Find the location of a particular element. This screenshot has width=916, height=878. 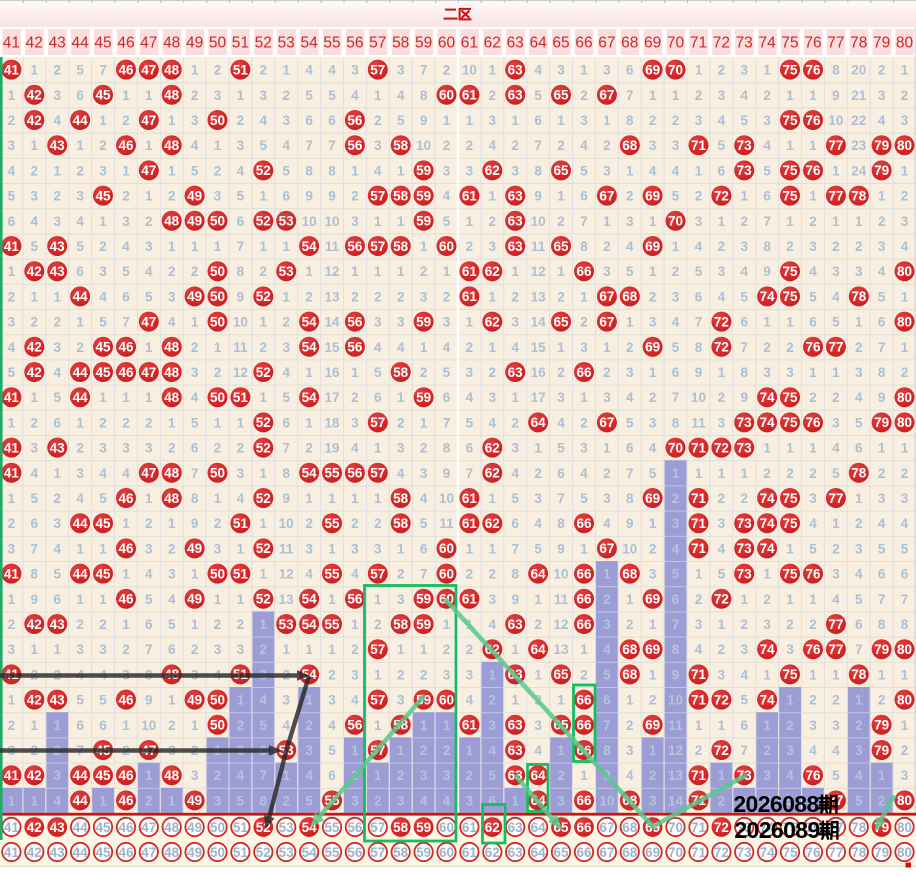

svg-text: 42 is located at coordinates (34, 827).